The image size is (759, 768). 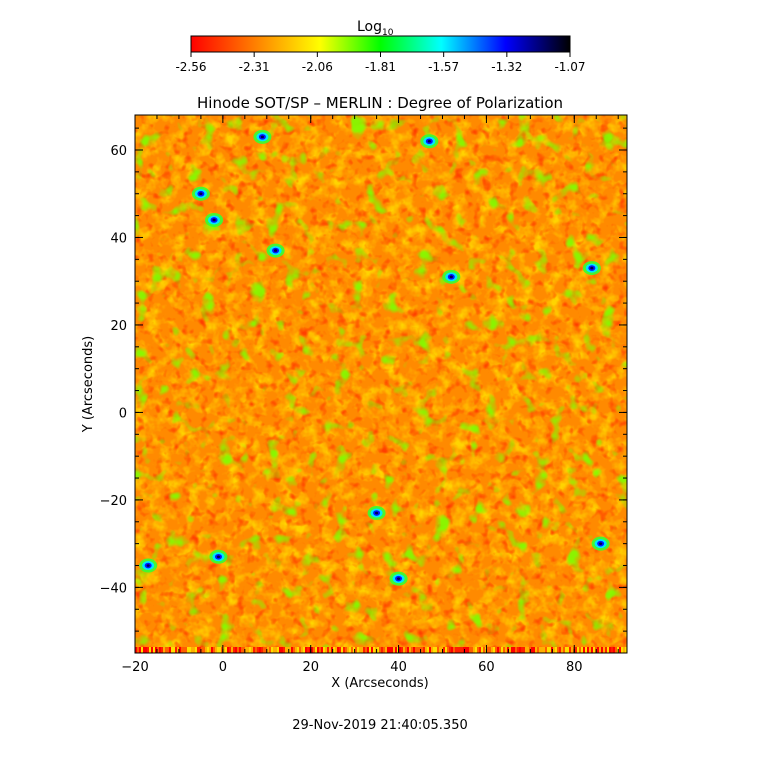 What do you see at coordinates (118, 238) in the screenshot?
I see `y-tick-label: 40` at bounding box center [118, 238].